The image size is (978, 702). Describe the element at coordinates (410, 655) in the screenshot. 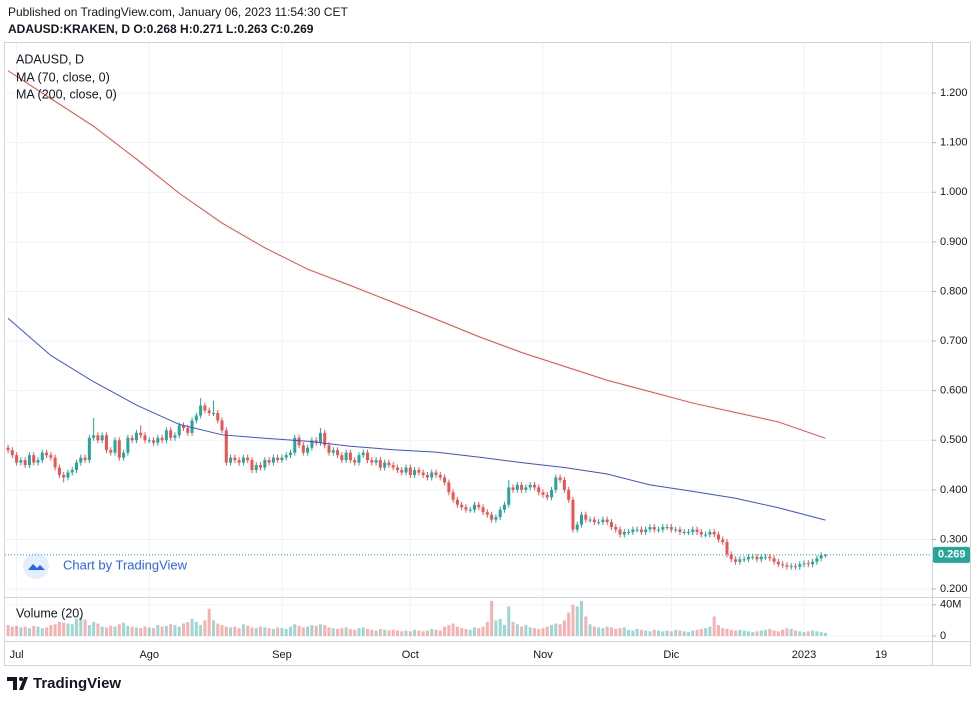

I see `x-tick-label: Oct` at that location.